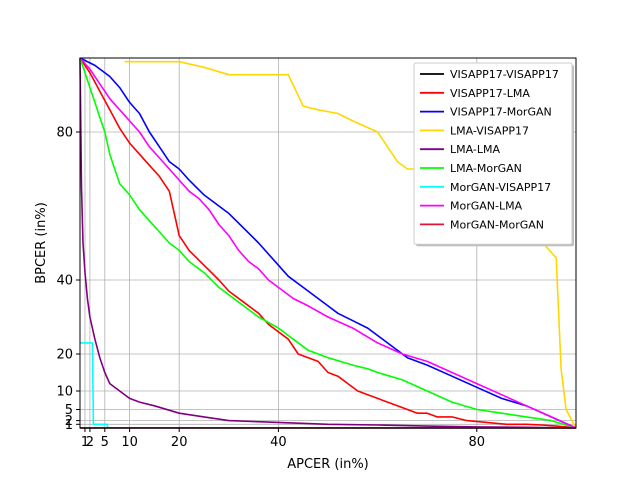 This screenshot has width=640, height=480. What do you see at coordinates (129, 442) in the screenshot?
I see `x-tick-label: 10` at bounding box center [129, 442].